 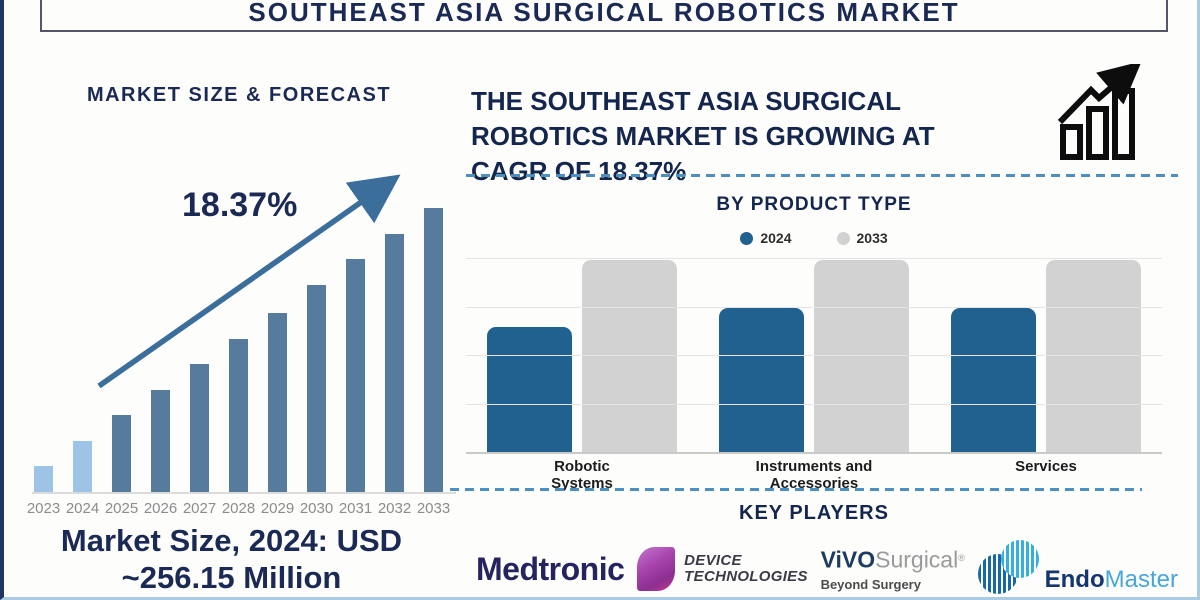 What do you see at coordinates (355, 375) in the screenshot?
I see `forecast-bar-2031` at bounding box center [355, 375].